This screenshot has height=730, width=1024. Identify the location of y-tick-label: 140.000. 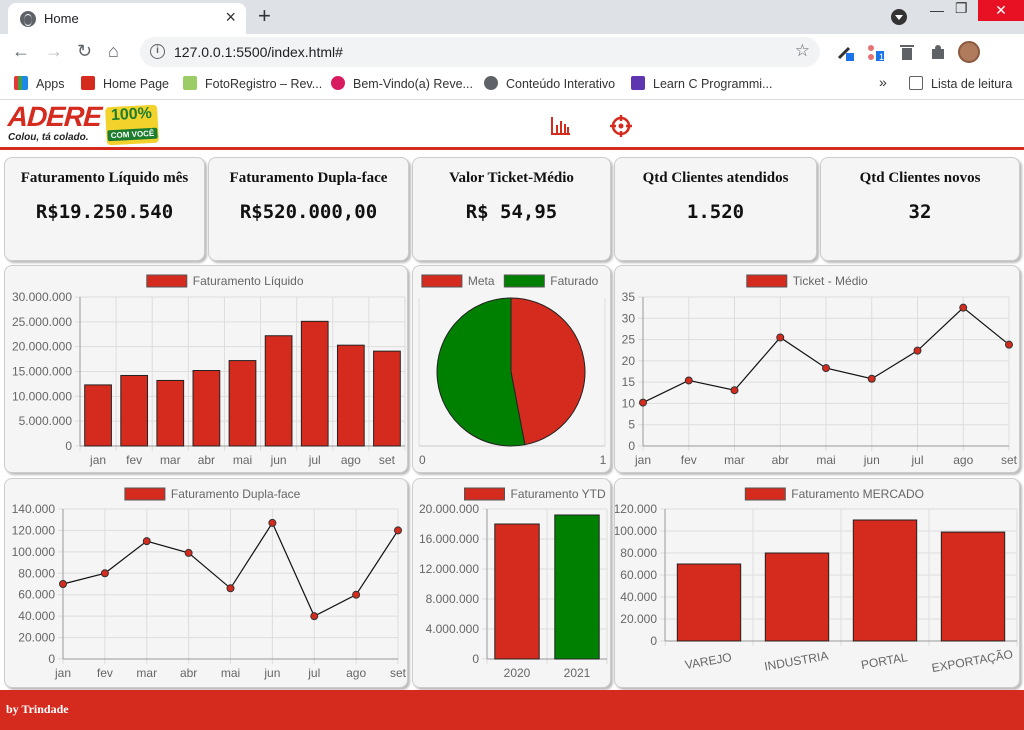
(34, 509).